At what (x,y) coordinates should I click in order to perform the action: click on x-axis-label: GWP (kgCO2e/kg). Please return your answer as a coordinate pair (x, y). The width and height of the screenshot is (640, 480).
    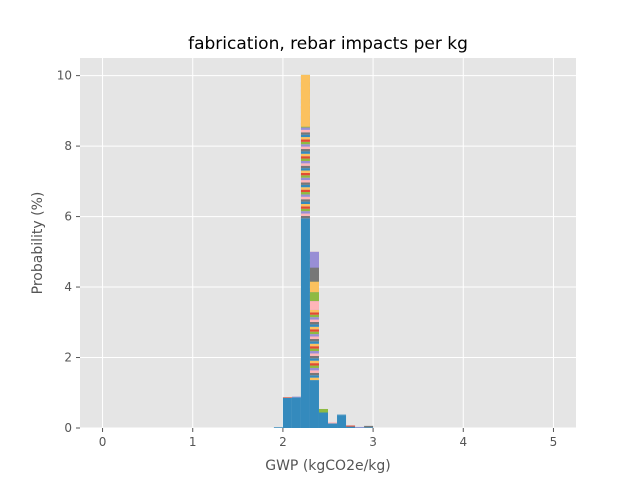
    Looking at the image, I should click on (328, 466).